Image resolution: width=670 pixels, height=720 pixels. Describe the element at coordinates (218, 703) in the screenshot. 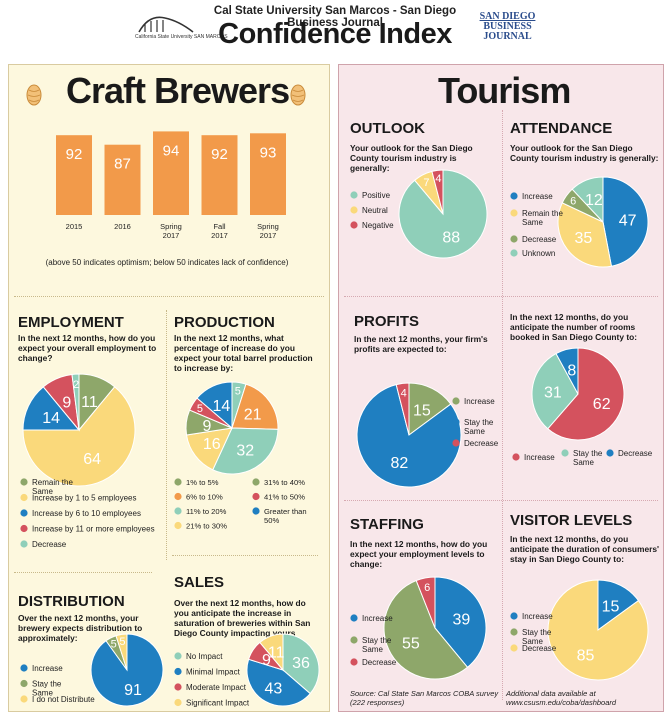

I see `sales-legend-label: Significant Impact` at that location.